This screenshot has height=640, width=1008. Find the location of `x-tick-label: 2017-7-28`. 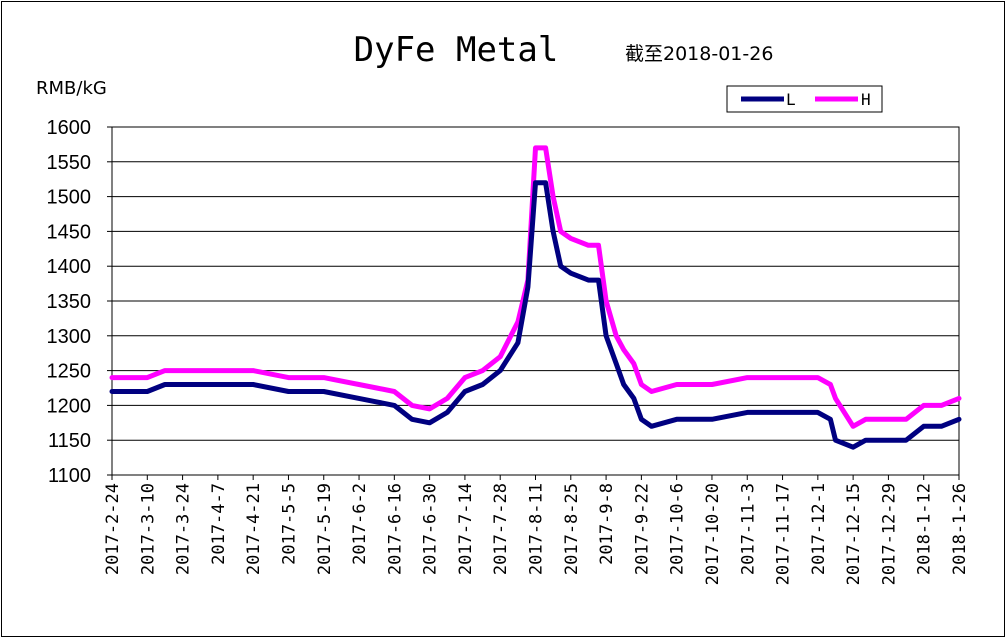

x-tick-label: 2017-7-28 is located at coordinates (501, 529).